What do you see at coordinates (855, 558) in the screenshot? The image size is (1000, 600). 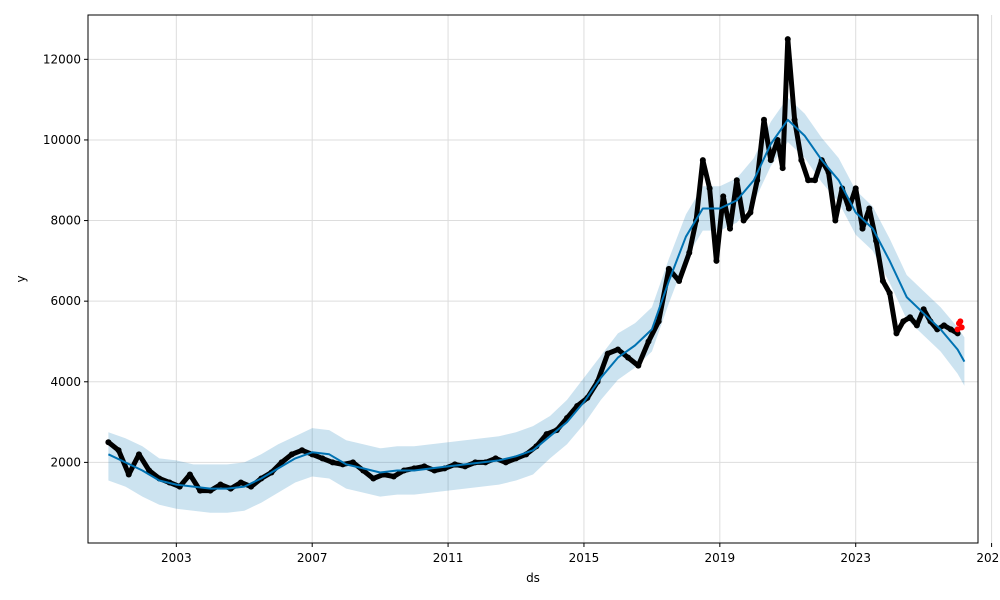 I see `x-tick-label: 2023` at bounding box center [855, 558].